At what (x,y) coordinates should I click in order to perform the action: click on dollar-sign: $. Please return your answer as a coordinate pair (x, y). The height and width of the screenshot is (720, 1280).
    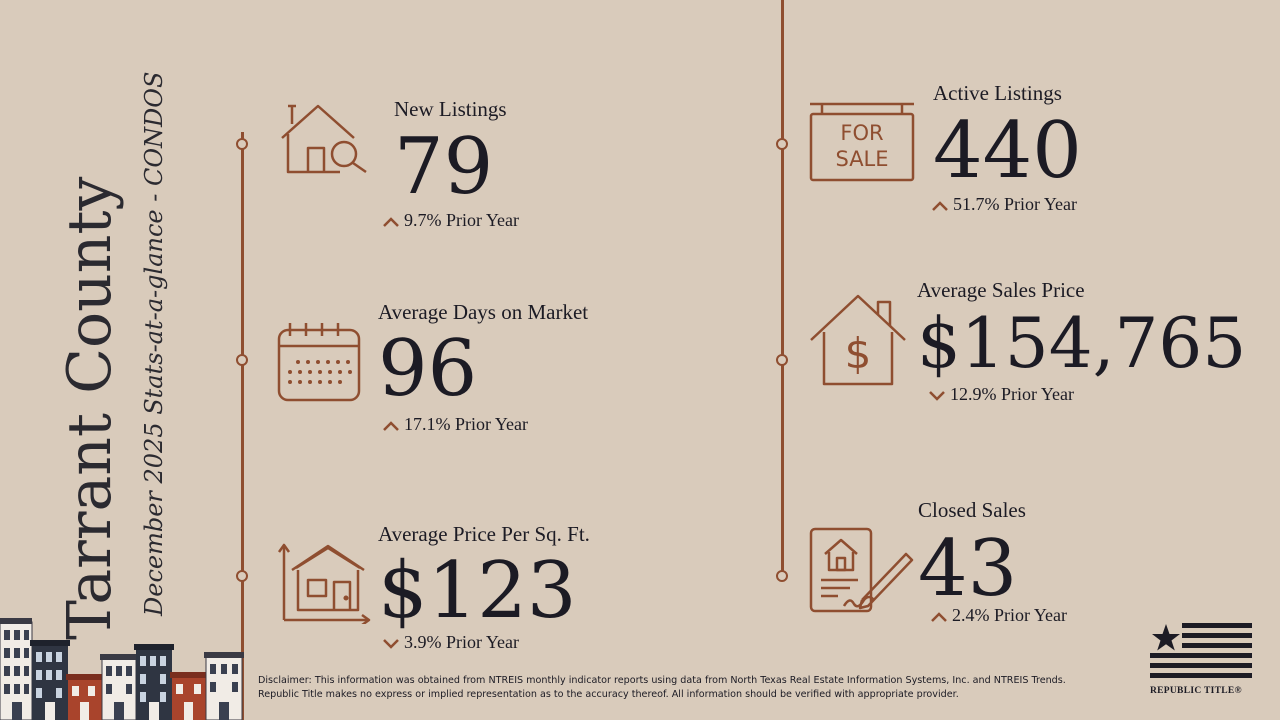
    Looking at the image, I should click on (858, 353).